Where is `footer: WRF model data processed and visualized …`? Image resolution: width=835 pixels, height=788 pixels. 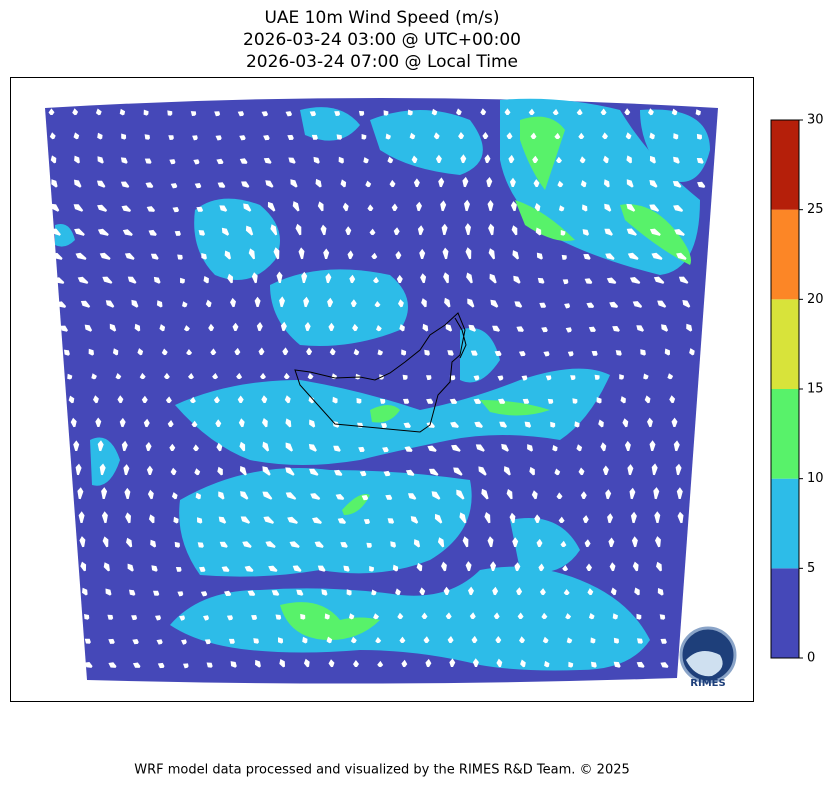
footer: WRF model data processed and visualized … is located at coordinates (382, 770).